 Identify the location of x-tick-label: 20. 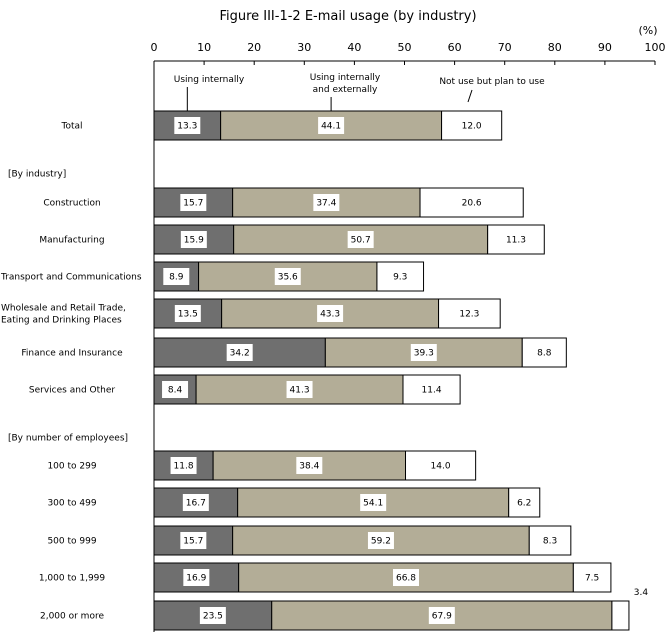
(254, 47).